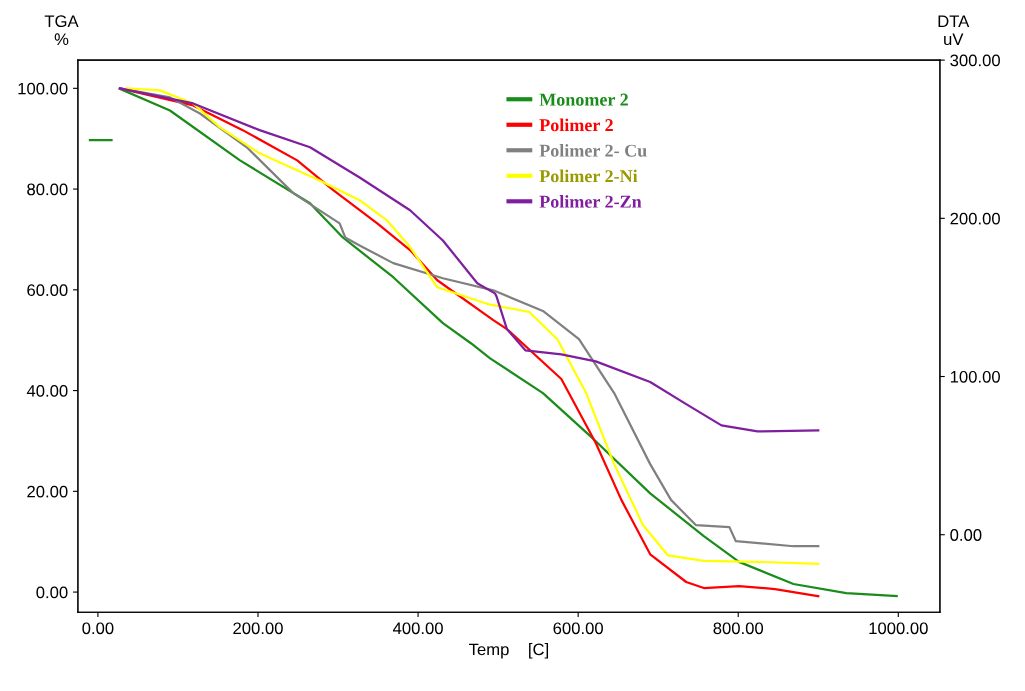 The image size is (1025, 691). What do you see at coordinates (975, 218) in the screenshot?
I see `y2-tick-label: 200.00` at bounding box center [975, 218].